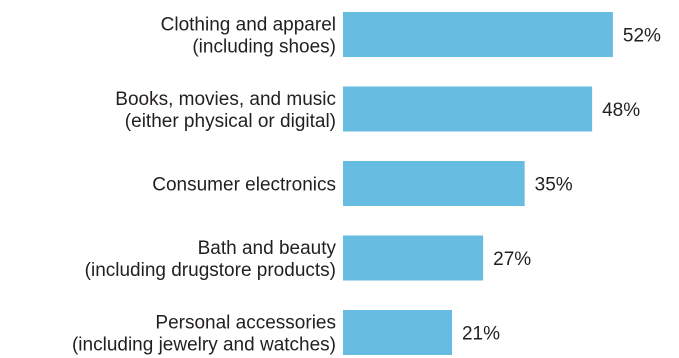  I want to click on category-label-3: Consumer electronics, so click(244, 185).